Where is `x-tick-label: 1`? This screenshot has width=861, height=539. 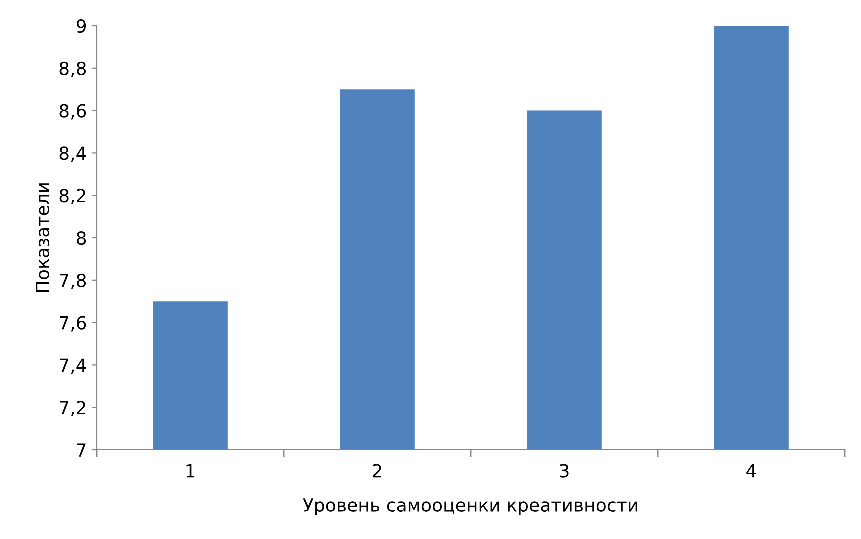
x-tick-label: 1 is located at coordinates (190, 471).